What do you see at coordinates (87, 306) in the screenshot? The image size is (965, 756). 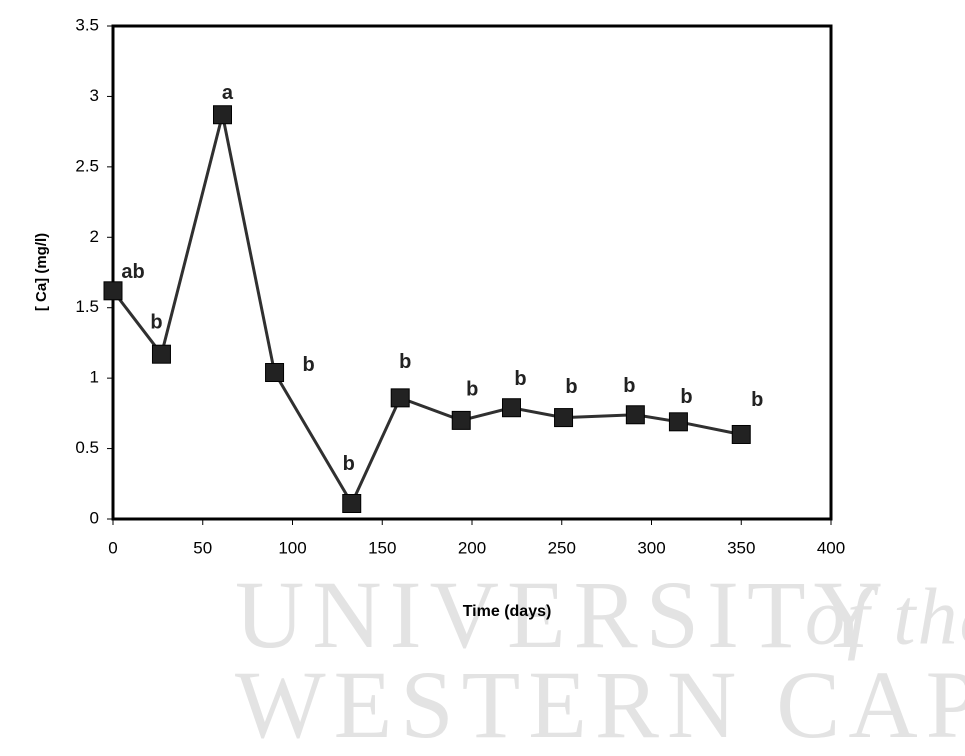 I see `y-tick-label: 1.5` at bounding box center [87, 306].